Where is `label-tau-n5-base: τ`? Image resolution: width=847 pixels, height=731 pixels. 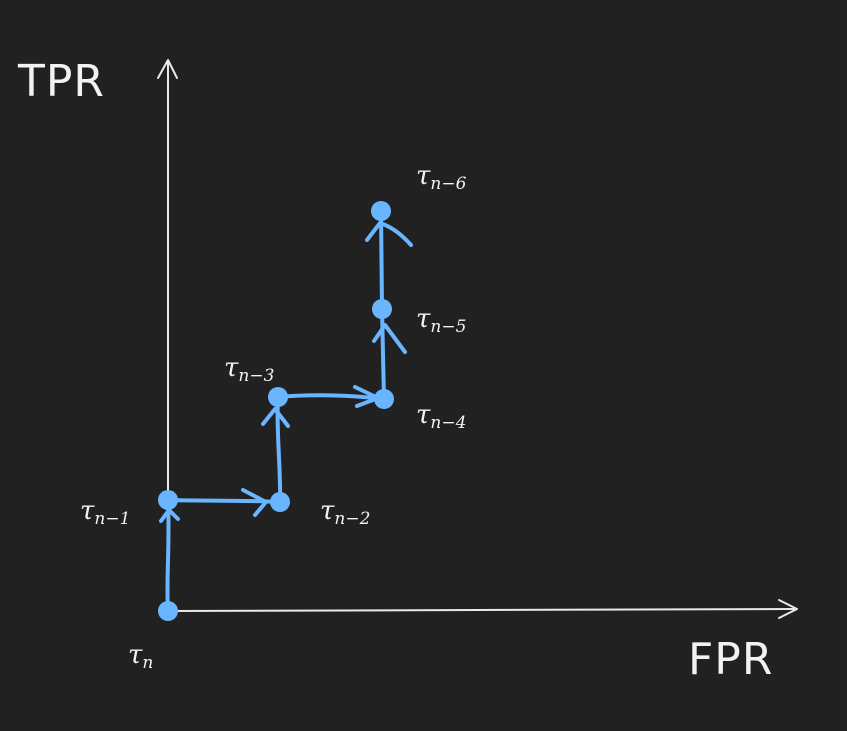
label-tau-n5-base: τ is located at coordinates (423, 319).